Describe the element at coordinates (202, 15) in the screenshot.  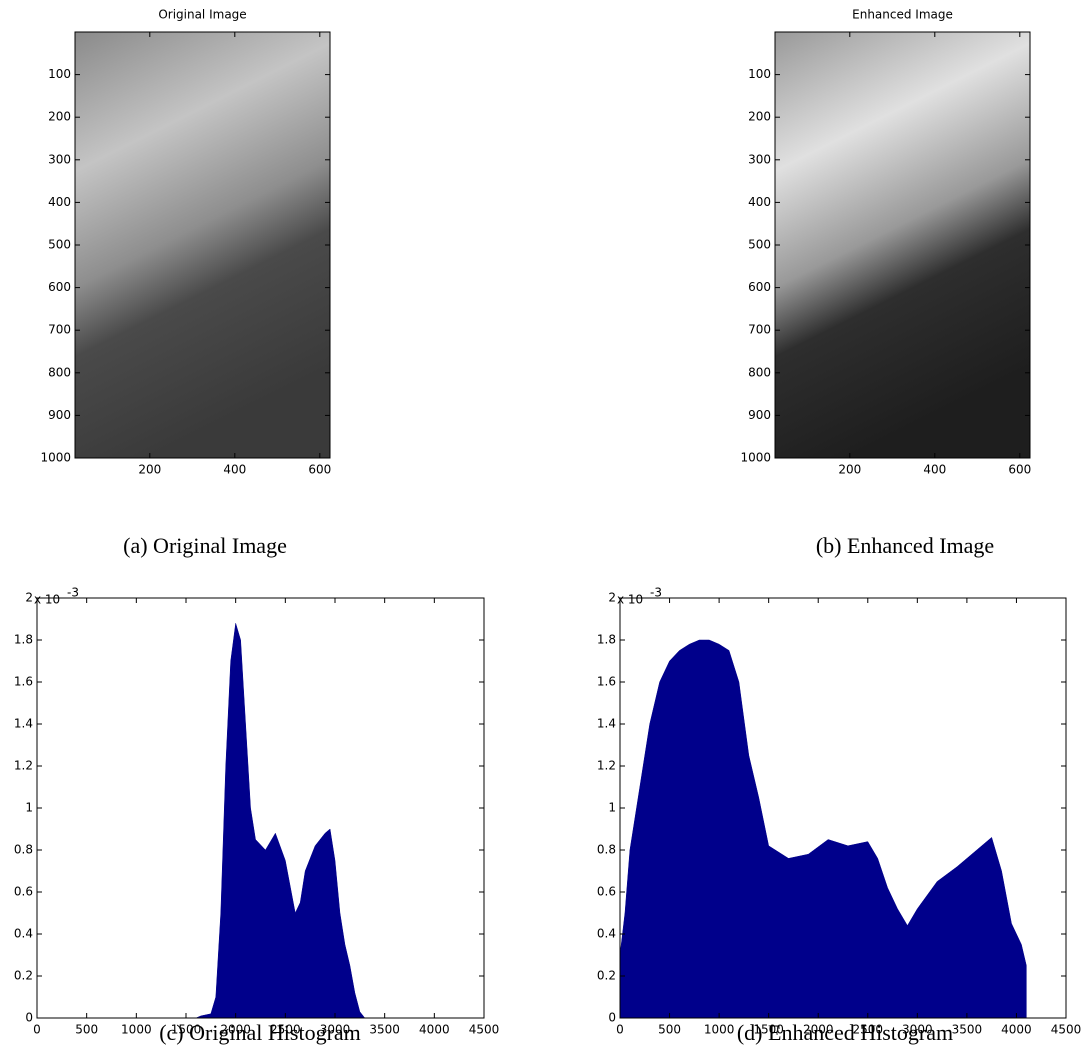
I see `panel-title: Original Image` at that location.